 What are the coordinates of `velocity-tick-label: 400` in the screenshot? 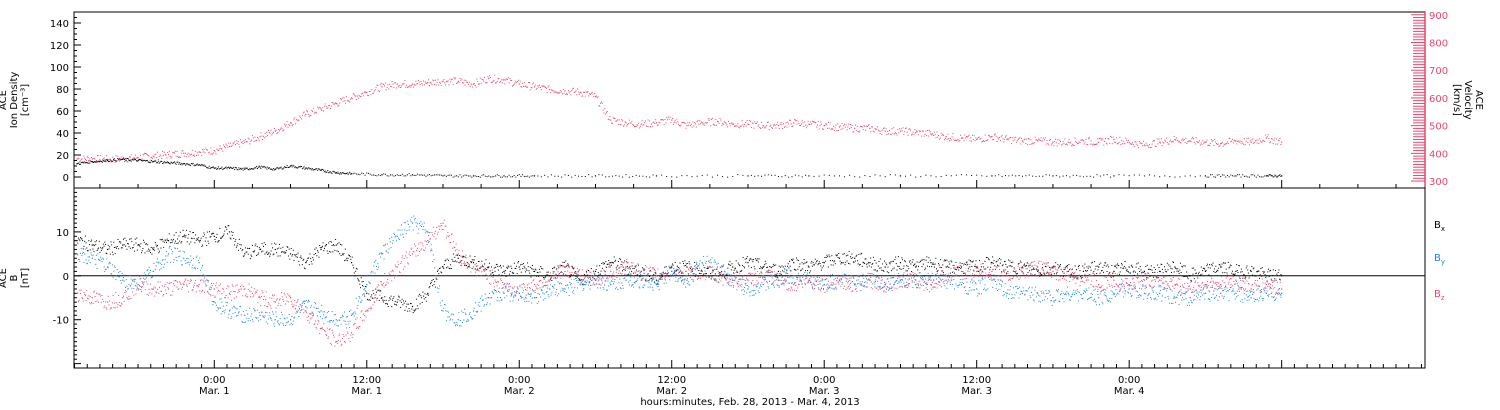 It's located at (1438, 154).